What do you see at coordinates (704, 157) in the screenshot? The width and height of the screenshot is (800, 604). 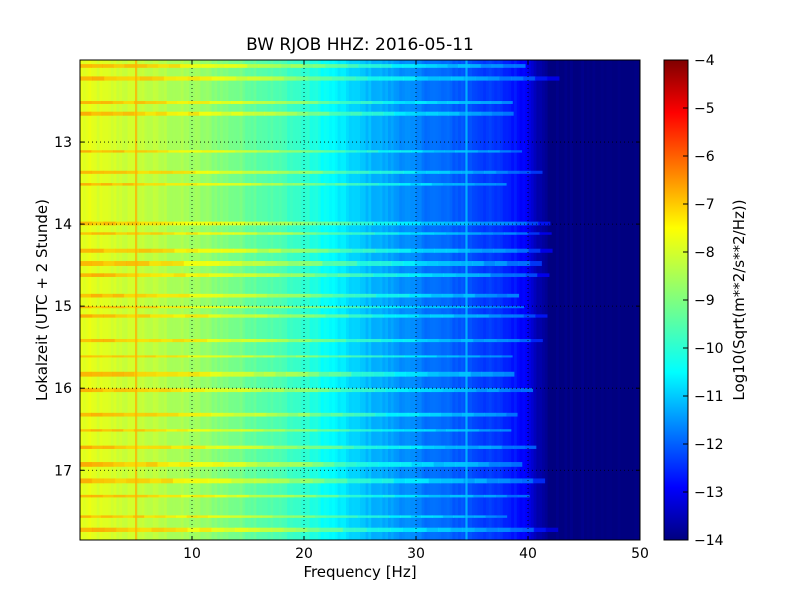 I see `colorbar-tick-label: −6` at bounding box center [704, 157].